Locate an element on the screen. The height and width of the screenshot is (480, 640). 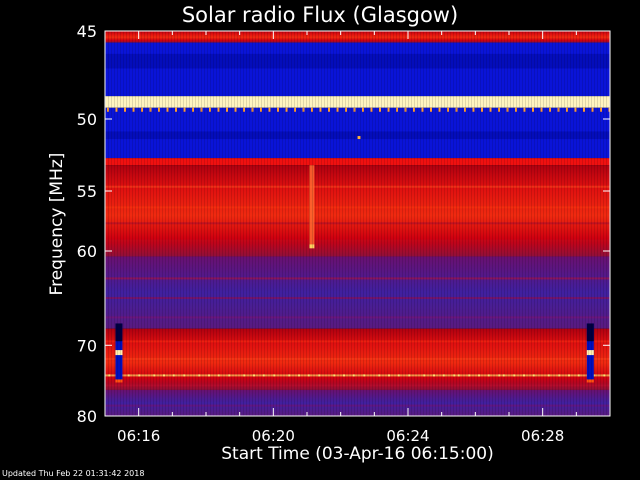
x-tick-label: 06:20 is located at coordinates (273, 436).